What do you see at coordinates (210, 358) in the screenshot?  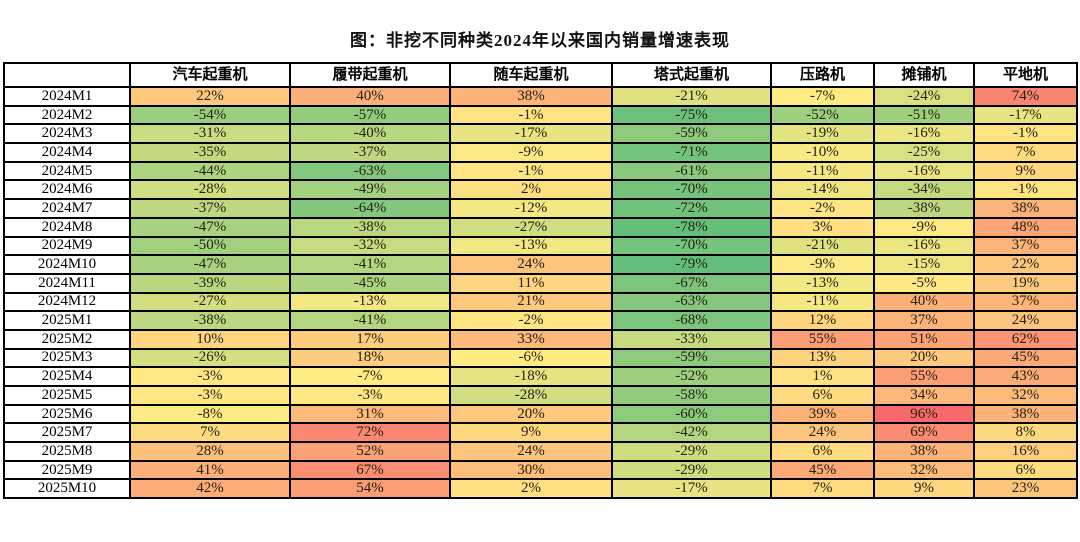 I see `heatmap-cell: -26%` at bounding box center [210, 358].